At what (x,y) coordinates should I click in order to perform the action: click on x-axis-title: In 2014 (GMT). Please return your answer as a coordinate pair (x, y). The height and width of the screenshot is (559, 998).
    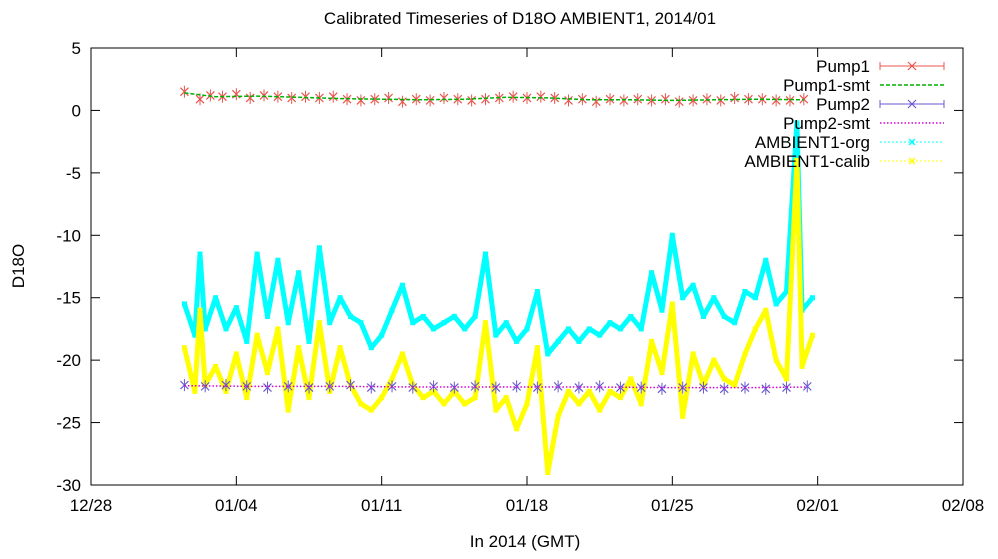
    Looking at the image, I should click on (525, 541).